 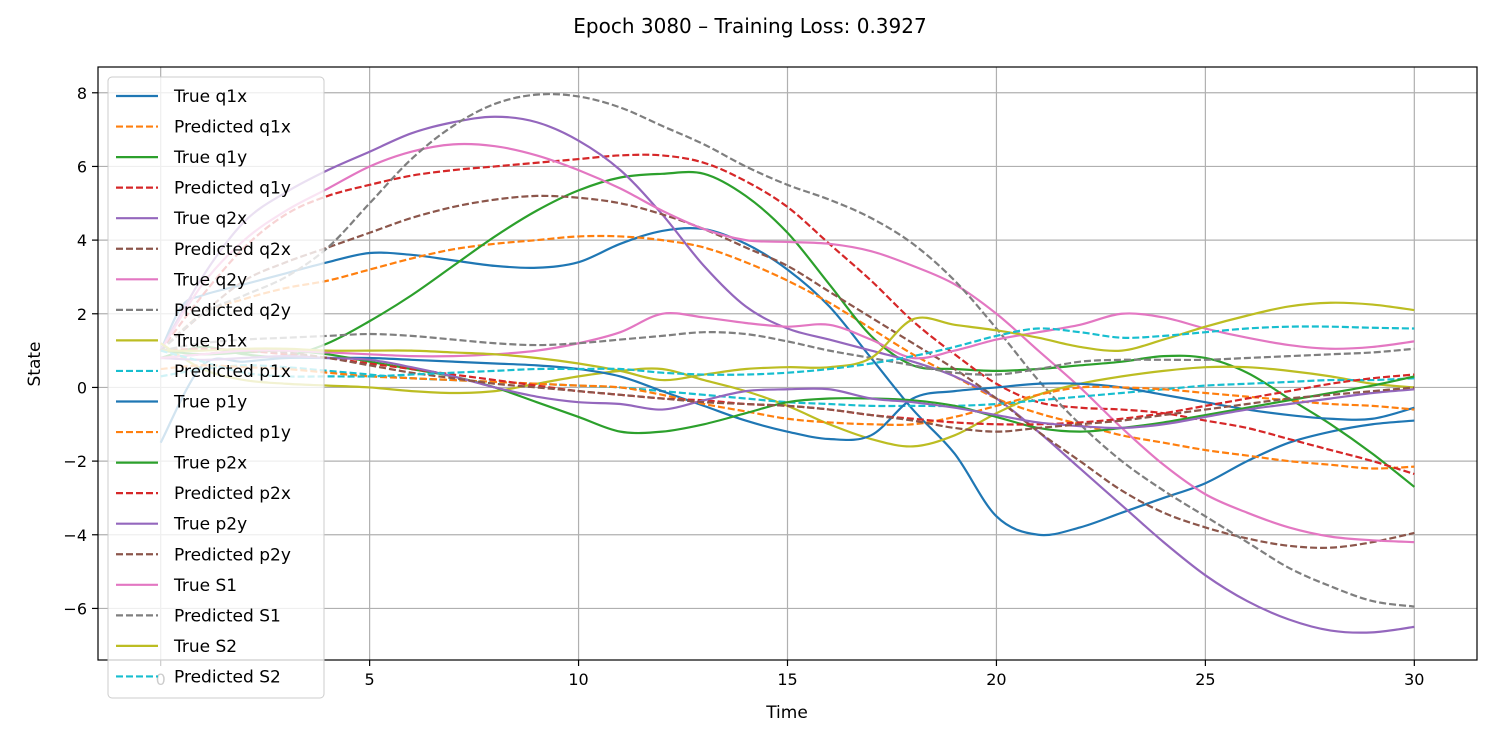 I want to click on legend-entry: Predicted S1, so click(x=227, y=616).